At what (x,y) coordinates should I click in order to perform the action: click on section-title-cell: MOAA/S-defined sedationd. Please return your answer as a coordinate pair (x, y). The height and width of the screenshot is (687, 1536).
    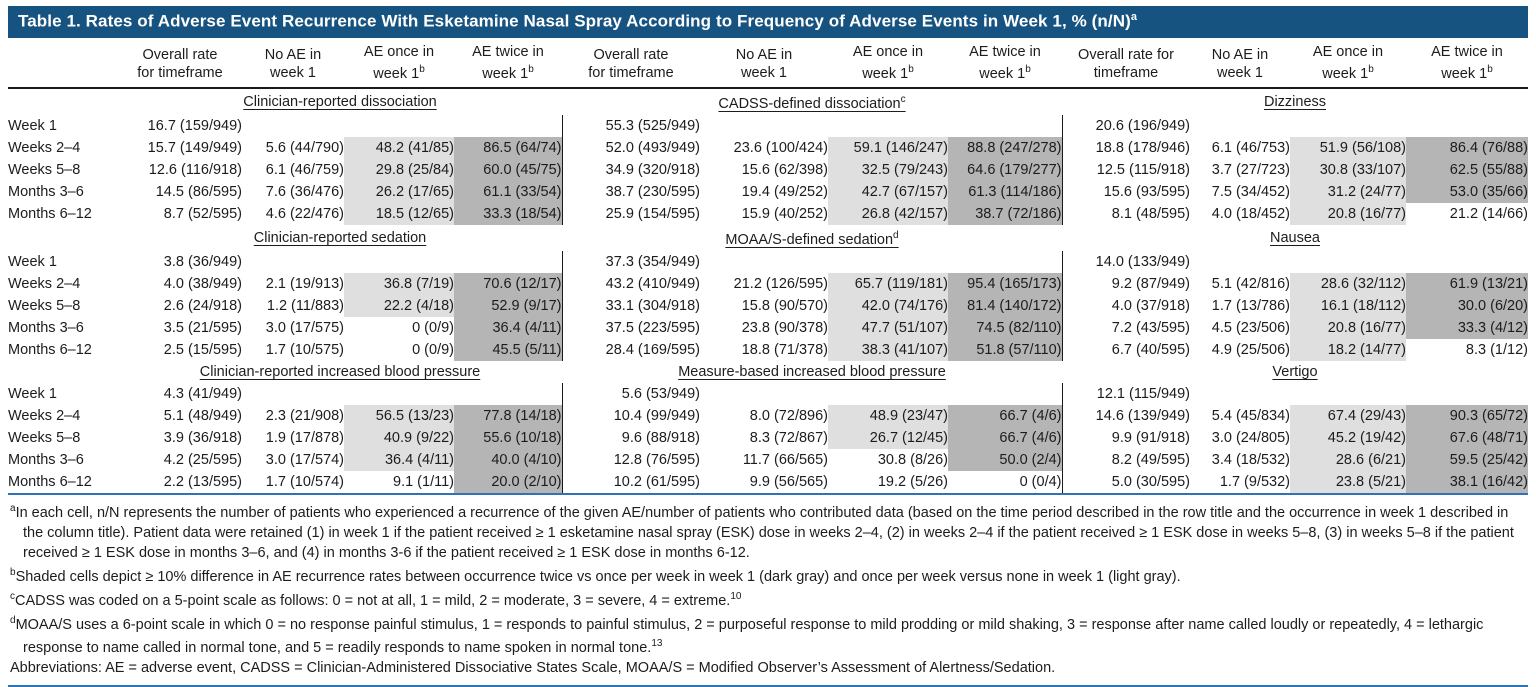
    Looking at the image, I should click on (812, 238).